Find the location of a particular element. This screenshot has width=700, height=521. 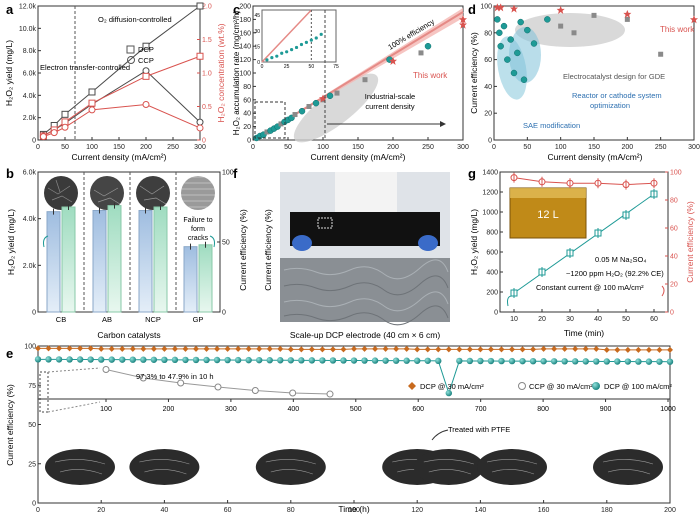

ylabel-f: Current efficiency (%) is located at coordinates (268, 250).